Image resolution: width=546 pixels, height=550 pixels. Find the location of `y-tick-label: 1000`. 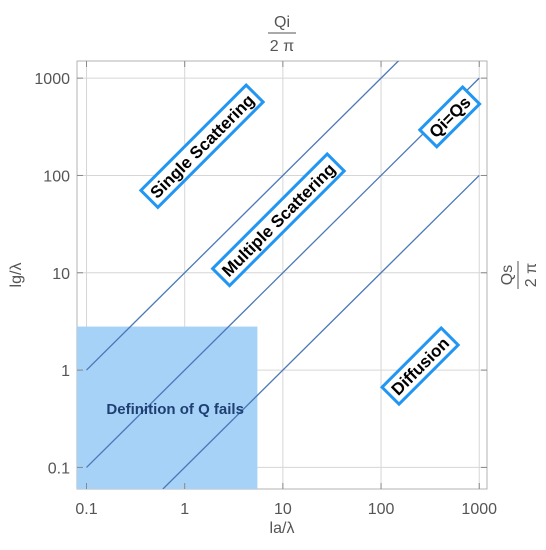

y-tick-label: 1000 is located at coordinates (52, 79).